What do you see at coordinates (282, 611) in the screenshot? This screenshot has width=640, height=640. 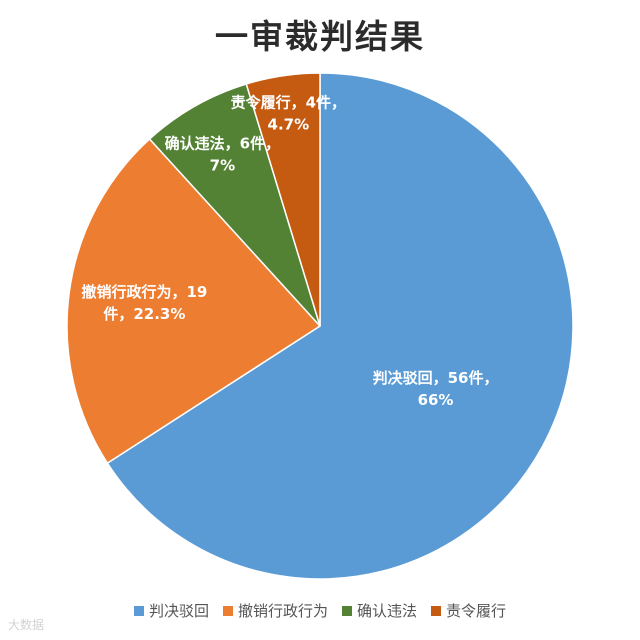 I see `legend-label-1: 撤销行政行为` at bounding box center [282, 611].